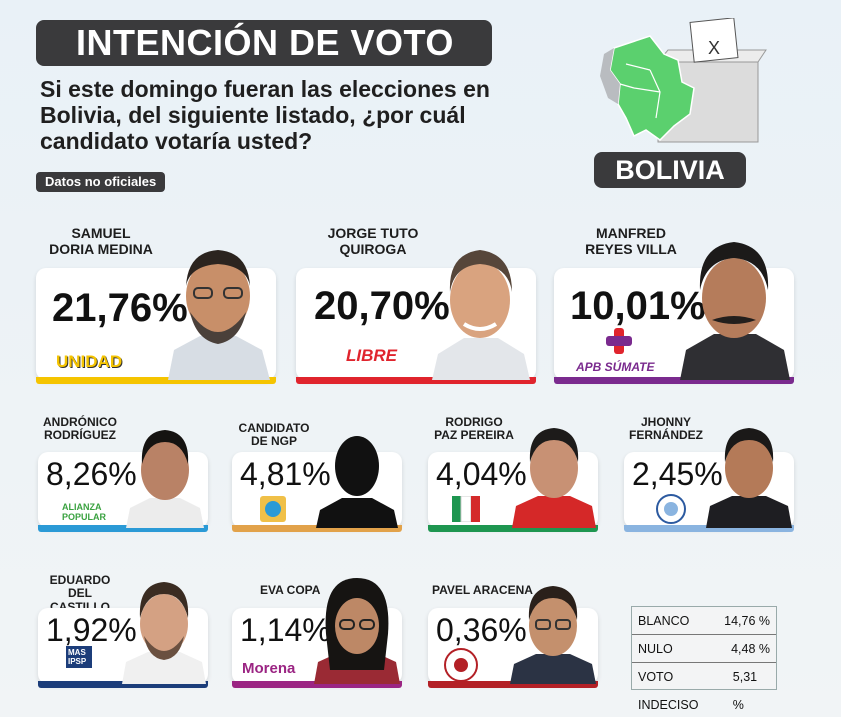 The height and width of the screenshot is (717, 841). Describe the element at coordinates (373, 241) in the screenshot. I see `candidate-name: JORGE TUTO QUIROGA` at that location.